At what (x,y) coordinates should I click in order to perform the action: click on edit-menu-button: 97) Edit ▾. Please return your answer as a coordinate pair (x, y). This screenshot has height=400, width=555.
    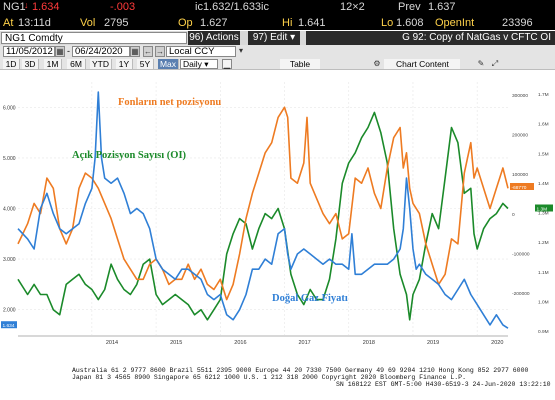
    Looking at the image, I should click on (274, 38).